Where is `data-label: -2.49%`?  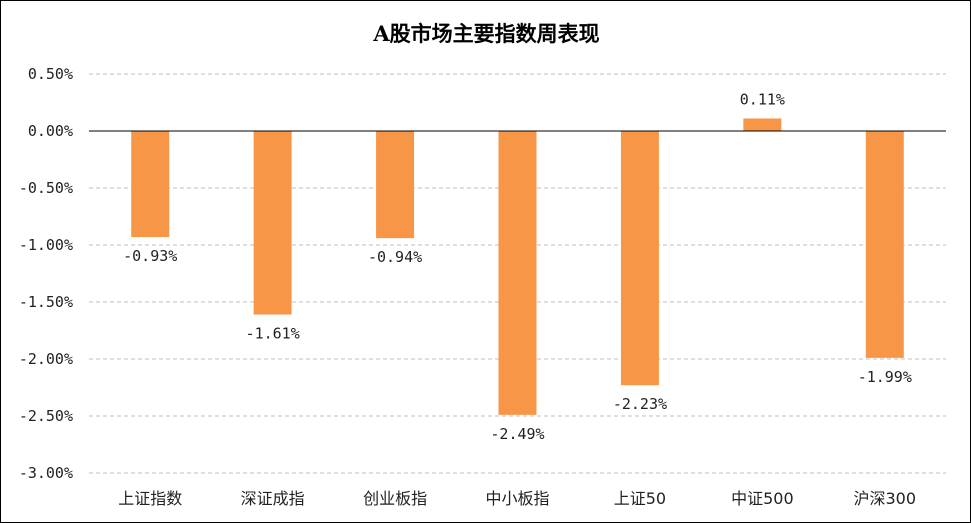 data-label: -2.49% is located at coordinates (517, 434).